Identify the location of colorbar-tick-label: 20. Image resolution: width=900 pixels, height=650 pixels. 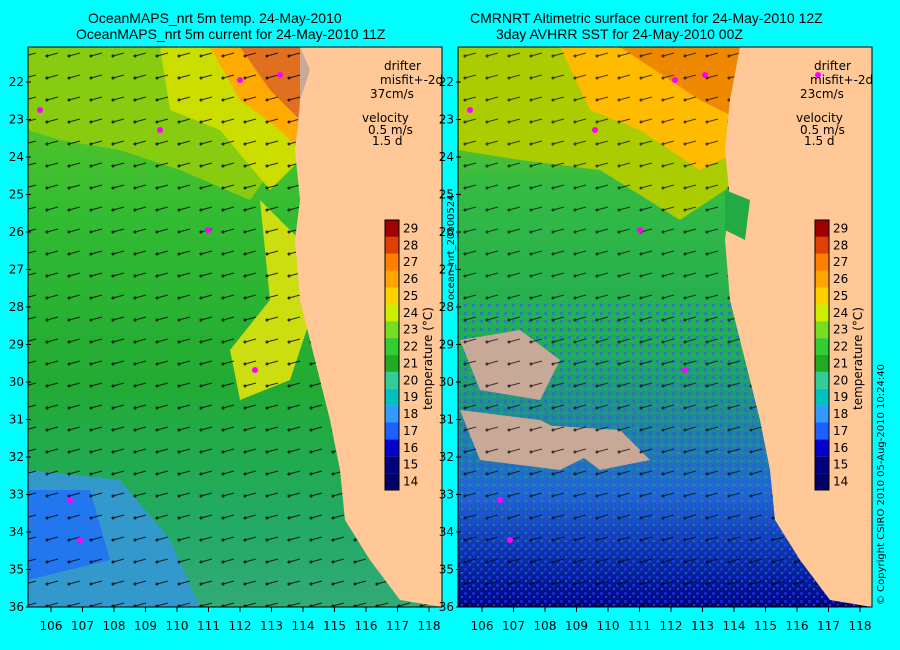
(840, 380).